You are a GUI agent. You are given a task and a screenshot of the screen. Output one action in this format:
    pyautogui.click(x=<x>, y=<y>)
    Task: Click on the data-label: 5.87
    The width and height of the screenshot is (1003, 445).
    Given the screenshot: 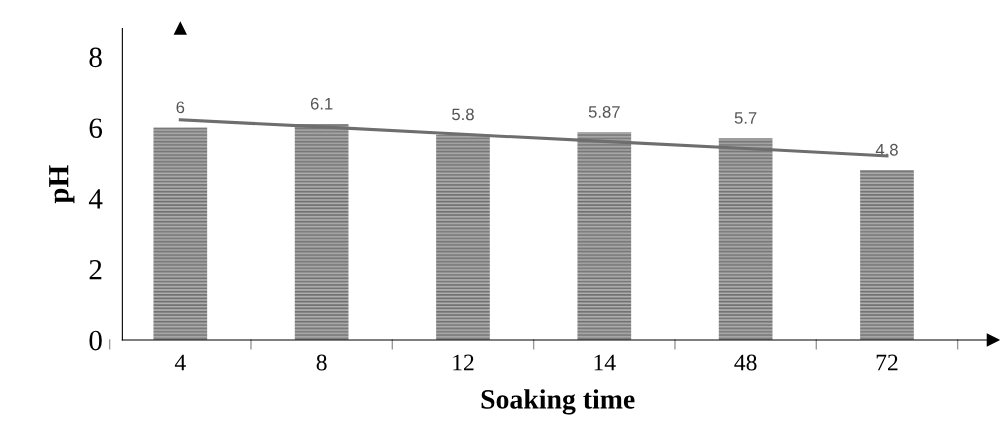 What is the action you would take?
    pyautogui.click(x=604, y=111)
    